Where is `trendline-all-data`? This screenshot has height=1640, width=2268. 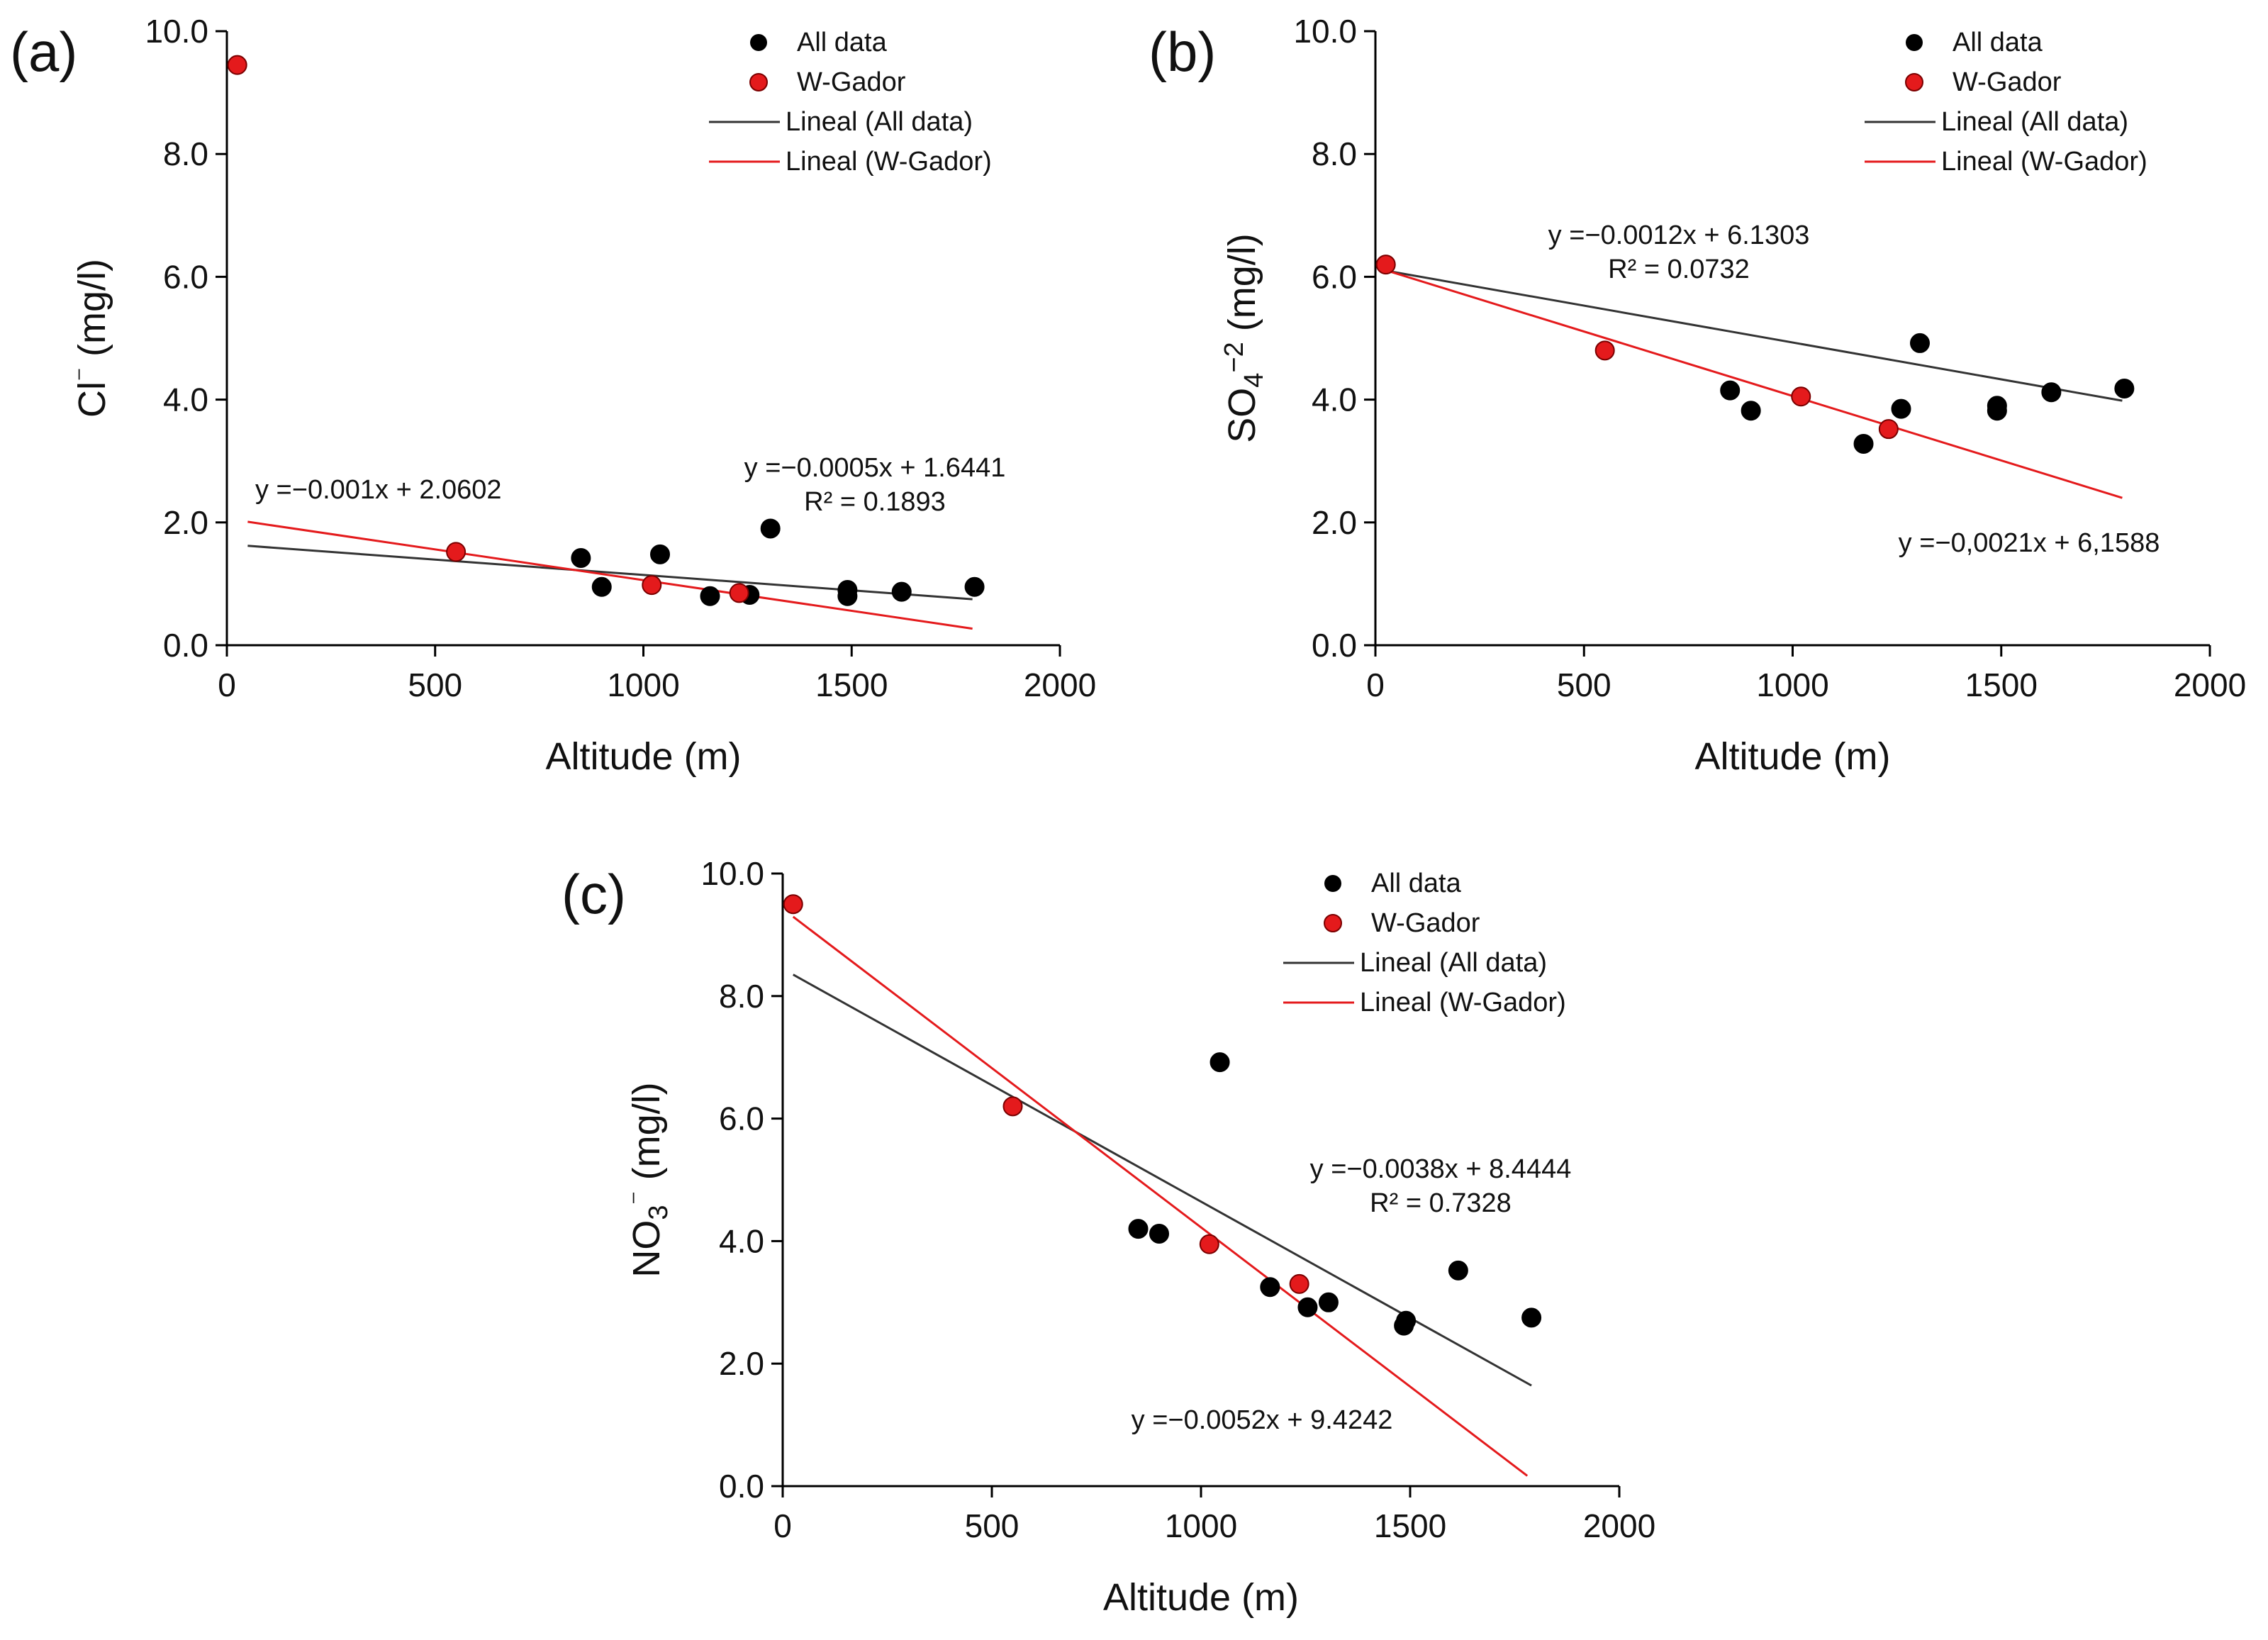
trendline-all-data is located at coordinates (1754, 335).